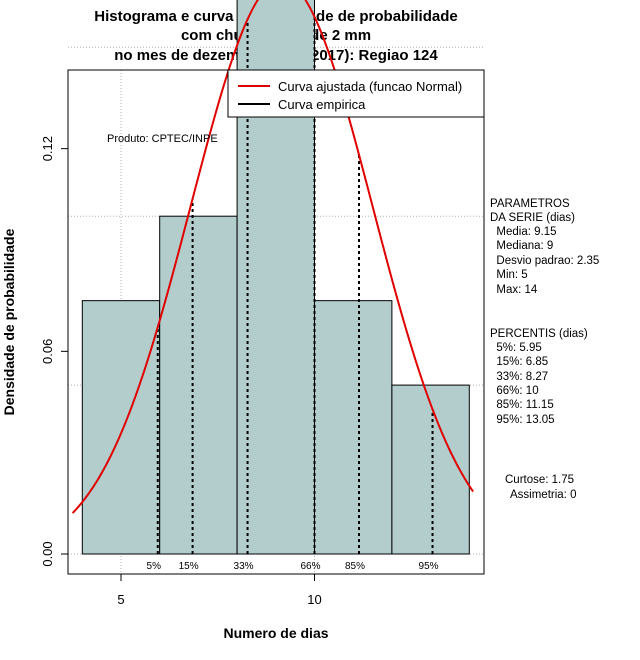 The width and height of the screenshot is (640, 660). I want to click on percentile-label-4: 66%, so click(310, 566).